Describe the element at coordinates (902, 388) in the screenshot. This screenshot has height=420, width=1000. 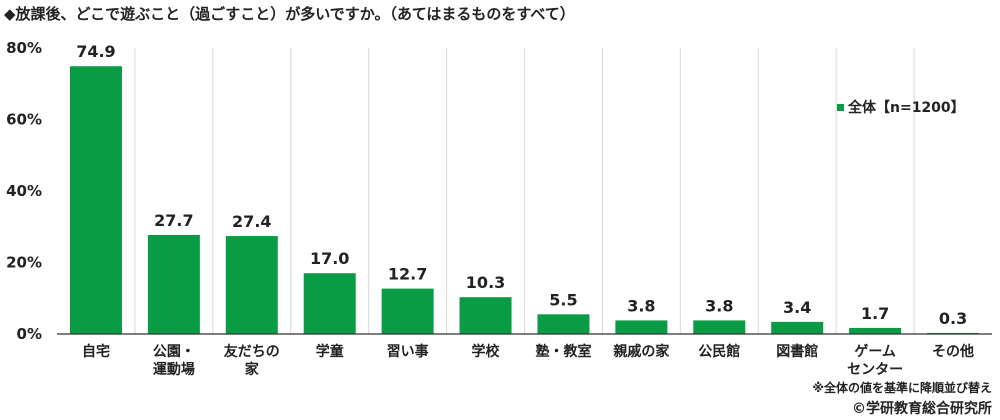
I see `sort-note: ※全体の値を基準に降順並び替え` at that location.